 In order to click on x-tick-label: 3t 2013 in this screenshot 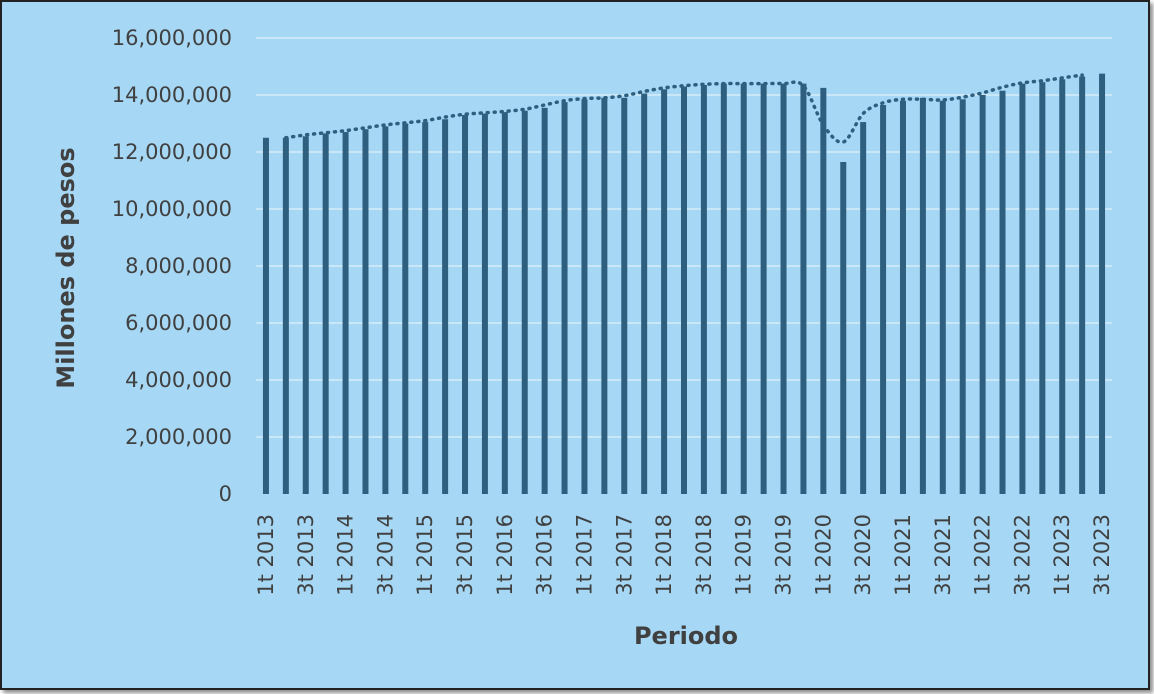, I will do `click(306, 555)`.